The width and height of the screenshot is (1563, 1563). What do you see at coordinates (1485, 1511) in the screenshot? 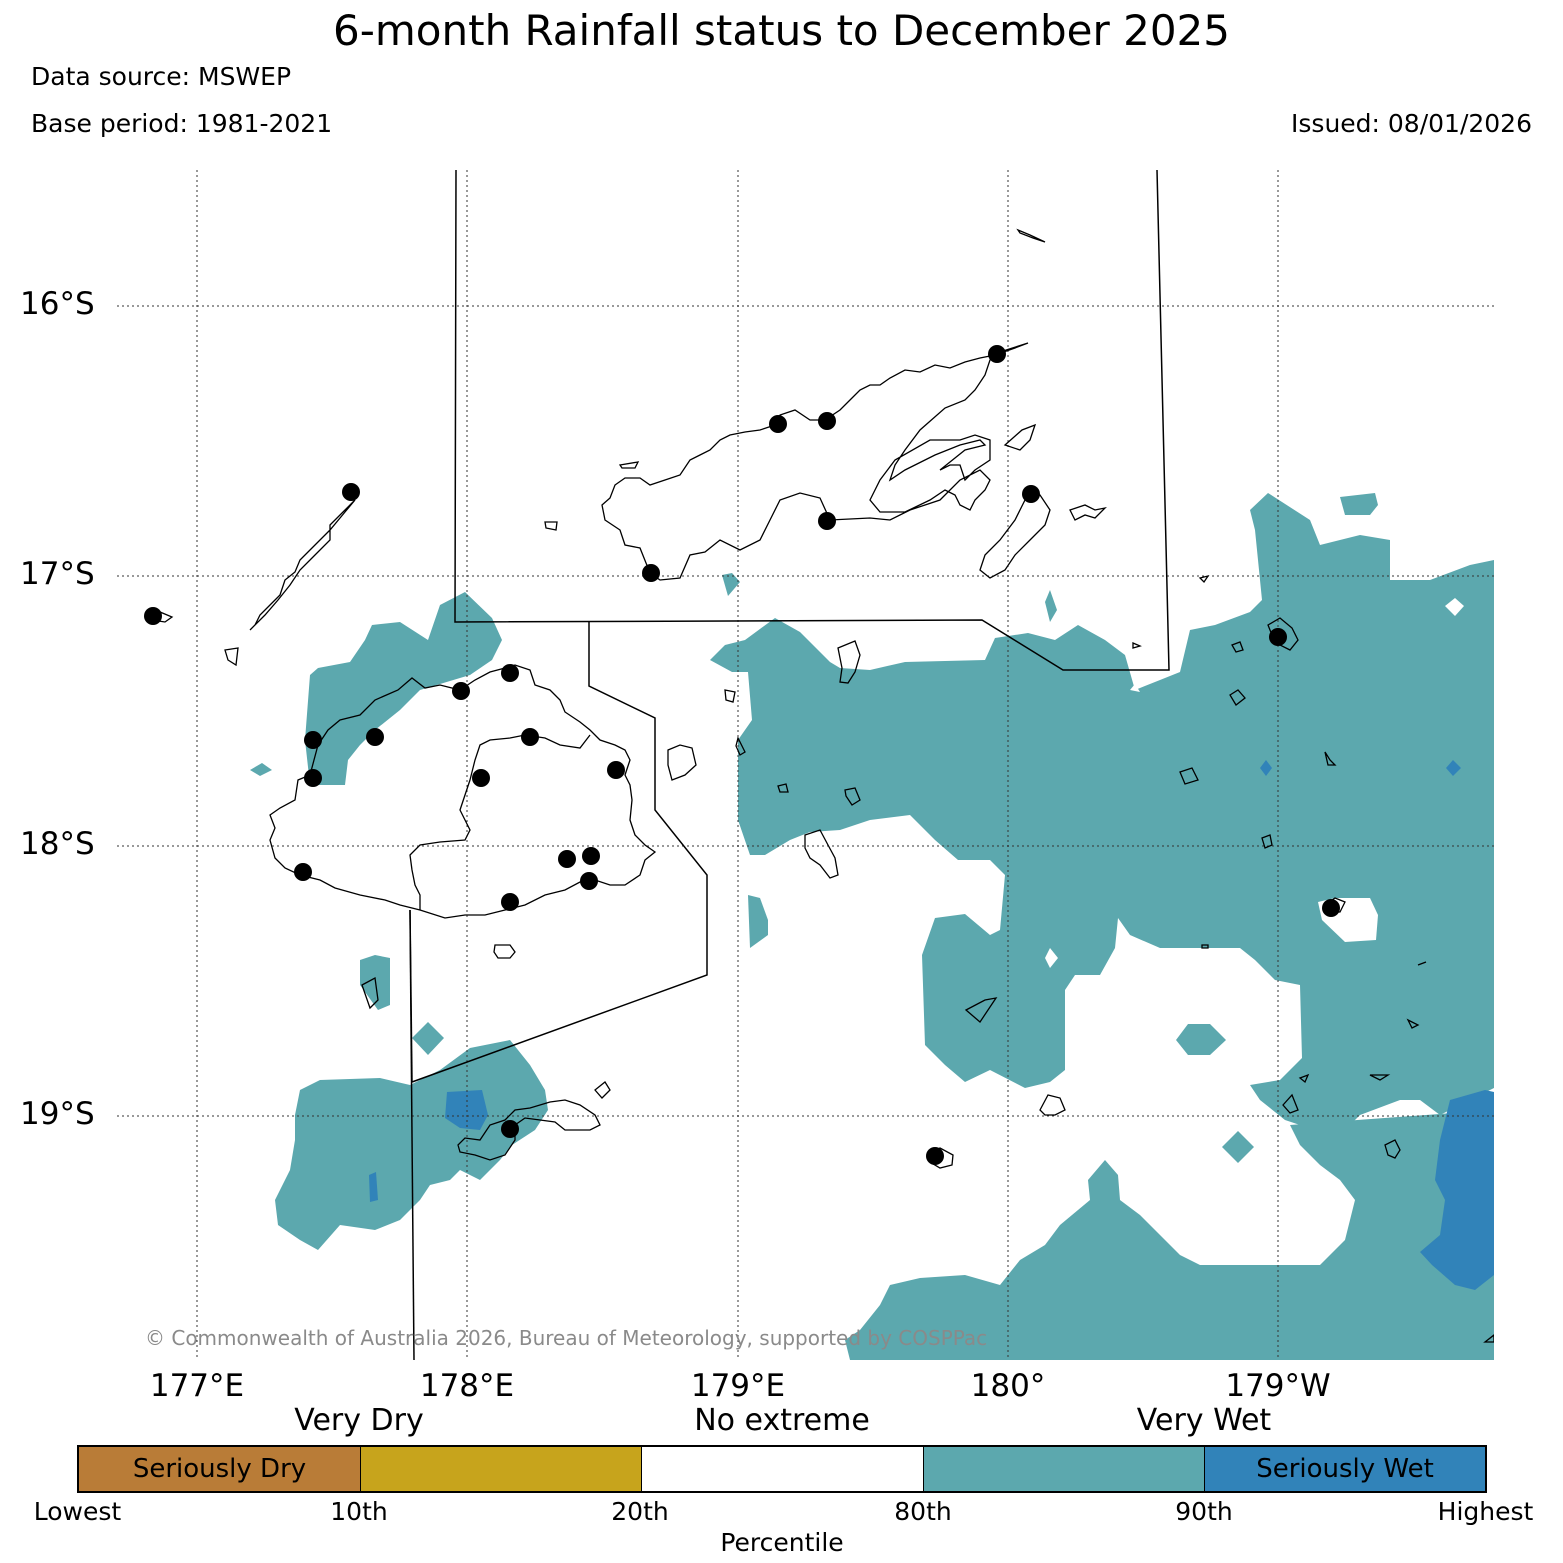
I see `pct-highest: Highest` at bounding box center [1485, 1511].